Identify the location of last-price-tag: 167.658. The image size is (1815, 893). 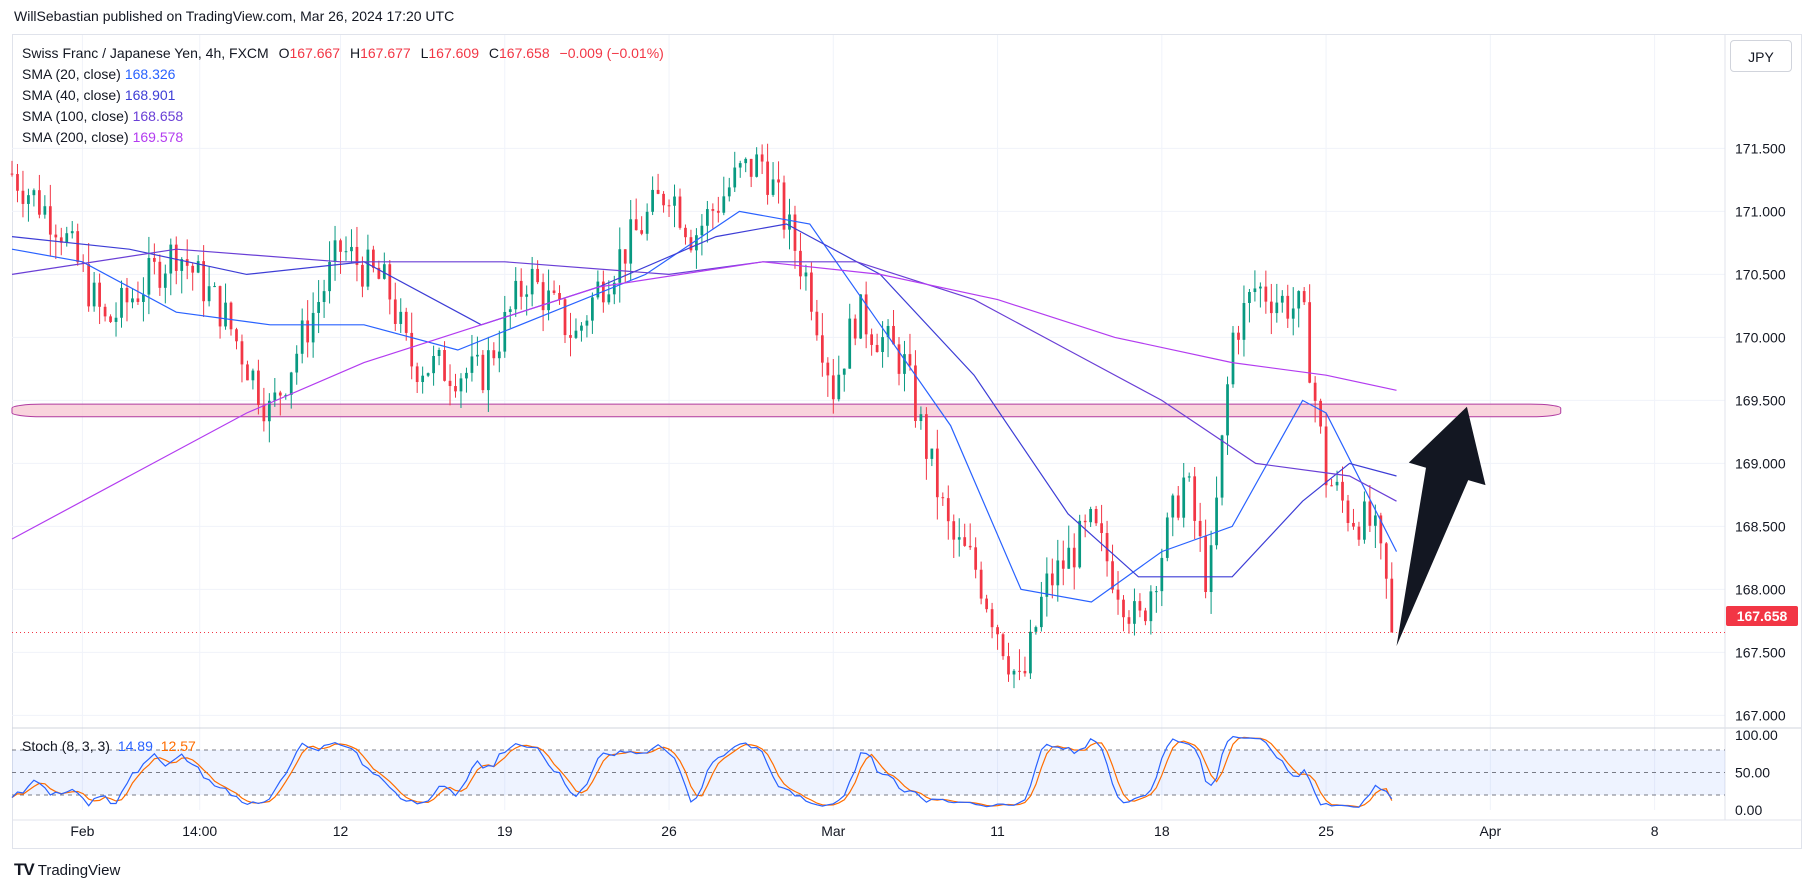
(1762, 616).